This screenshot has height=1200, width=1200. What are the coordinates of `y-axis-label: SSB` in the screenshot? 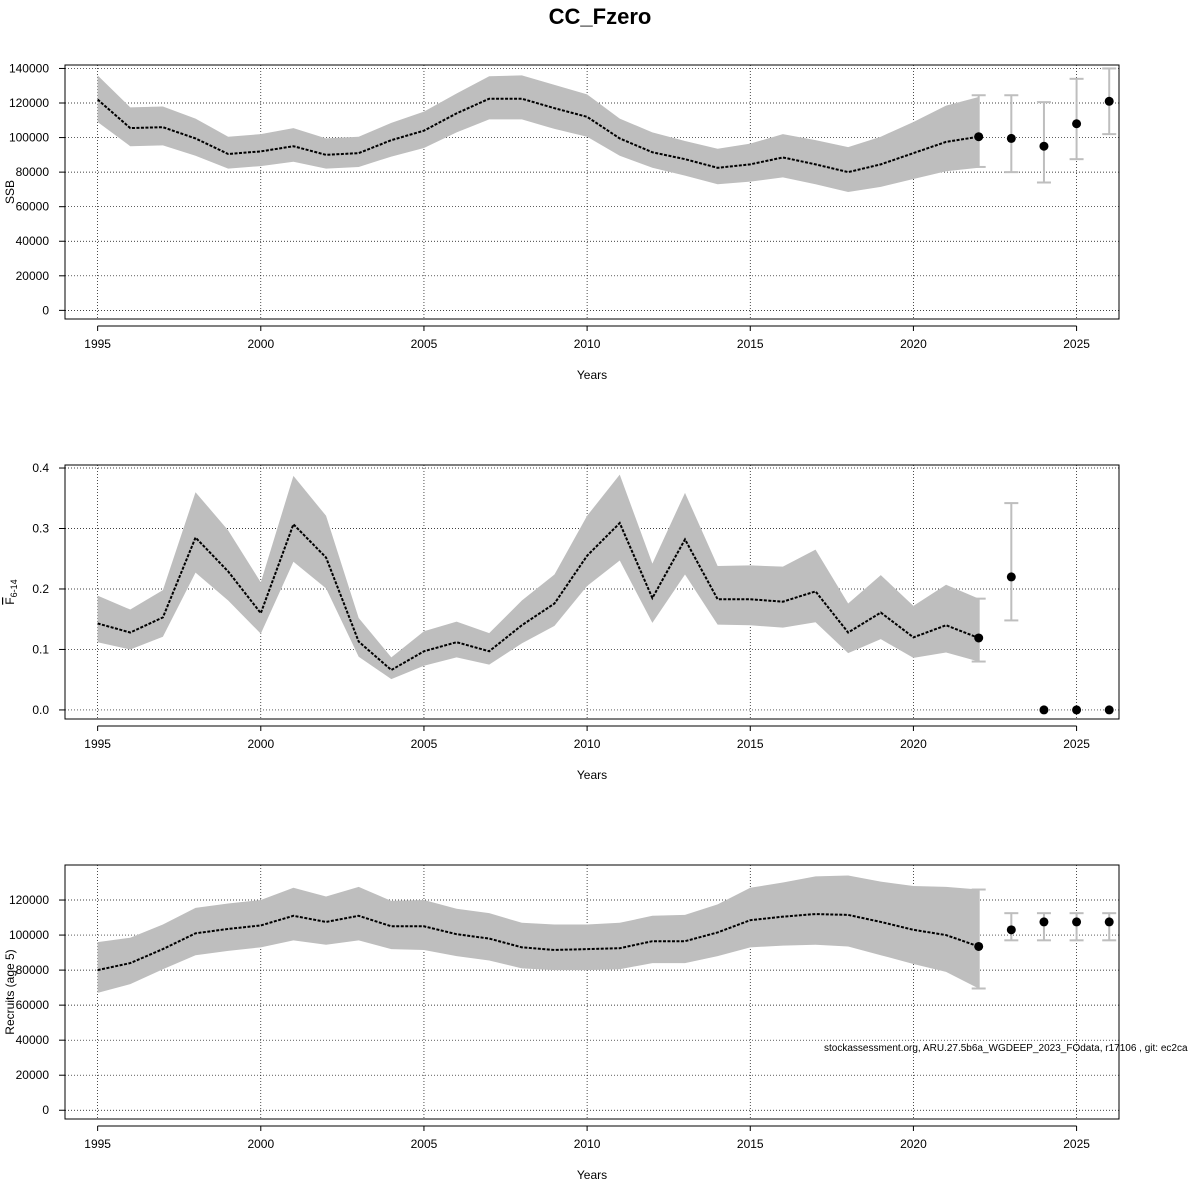 It's located at (10, 192).